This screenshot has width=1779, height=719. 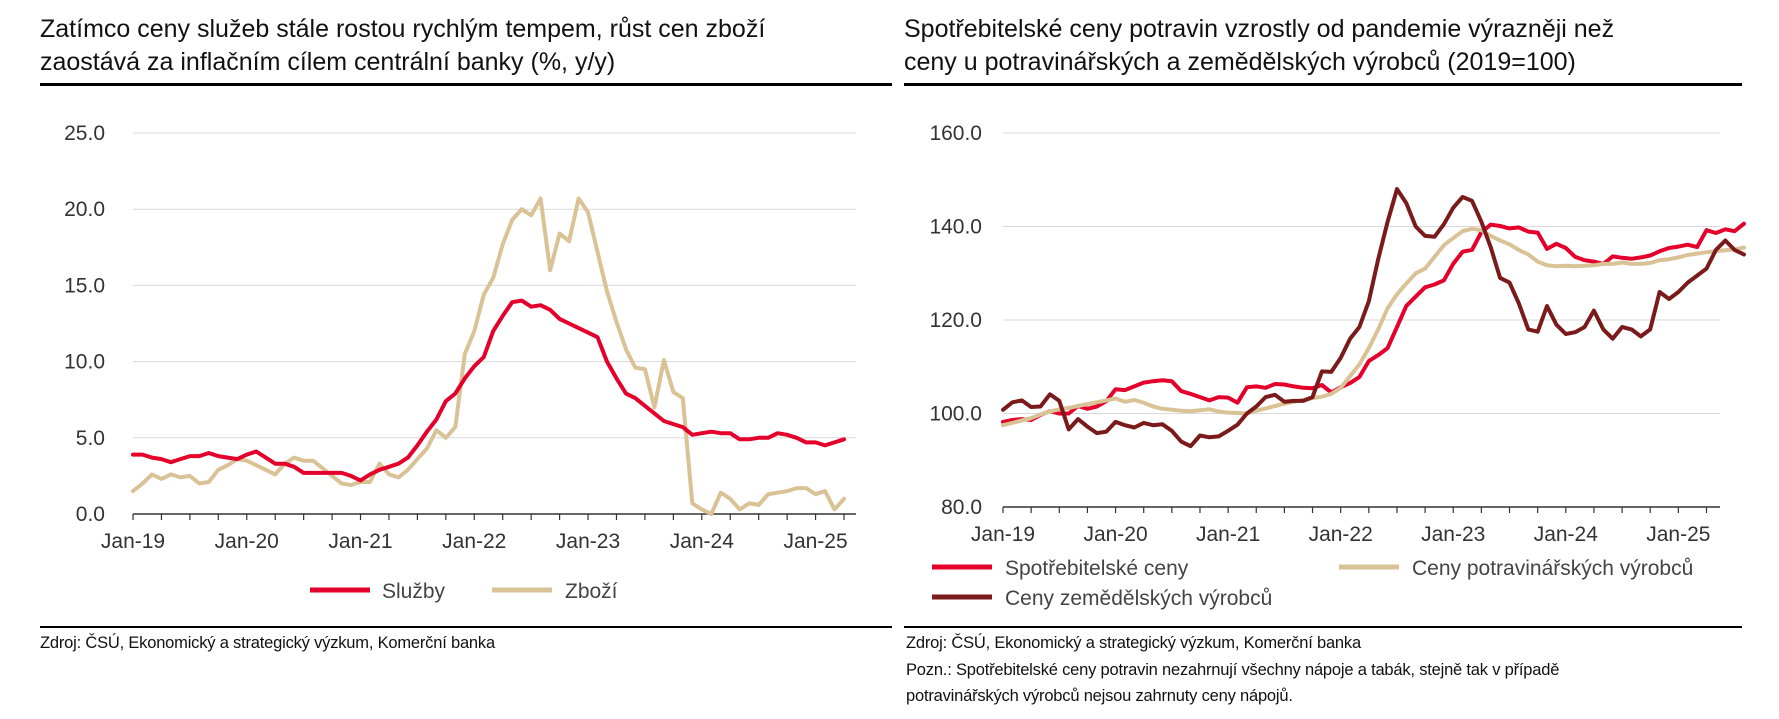 I want to click on y-tick-label: 25.0, so click(x=84, y=133).